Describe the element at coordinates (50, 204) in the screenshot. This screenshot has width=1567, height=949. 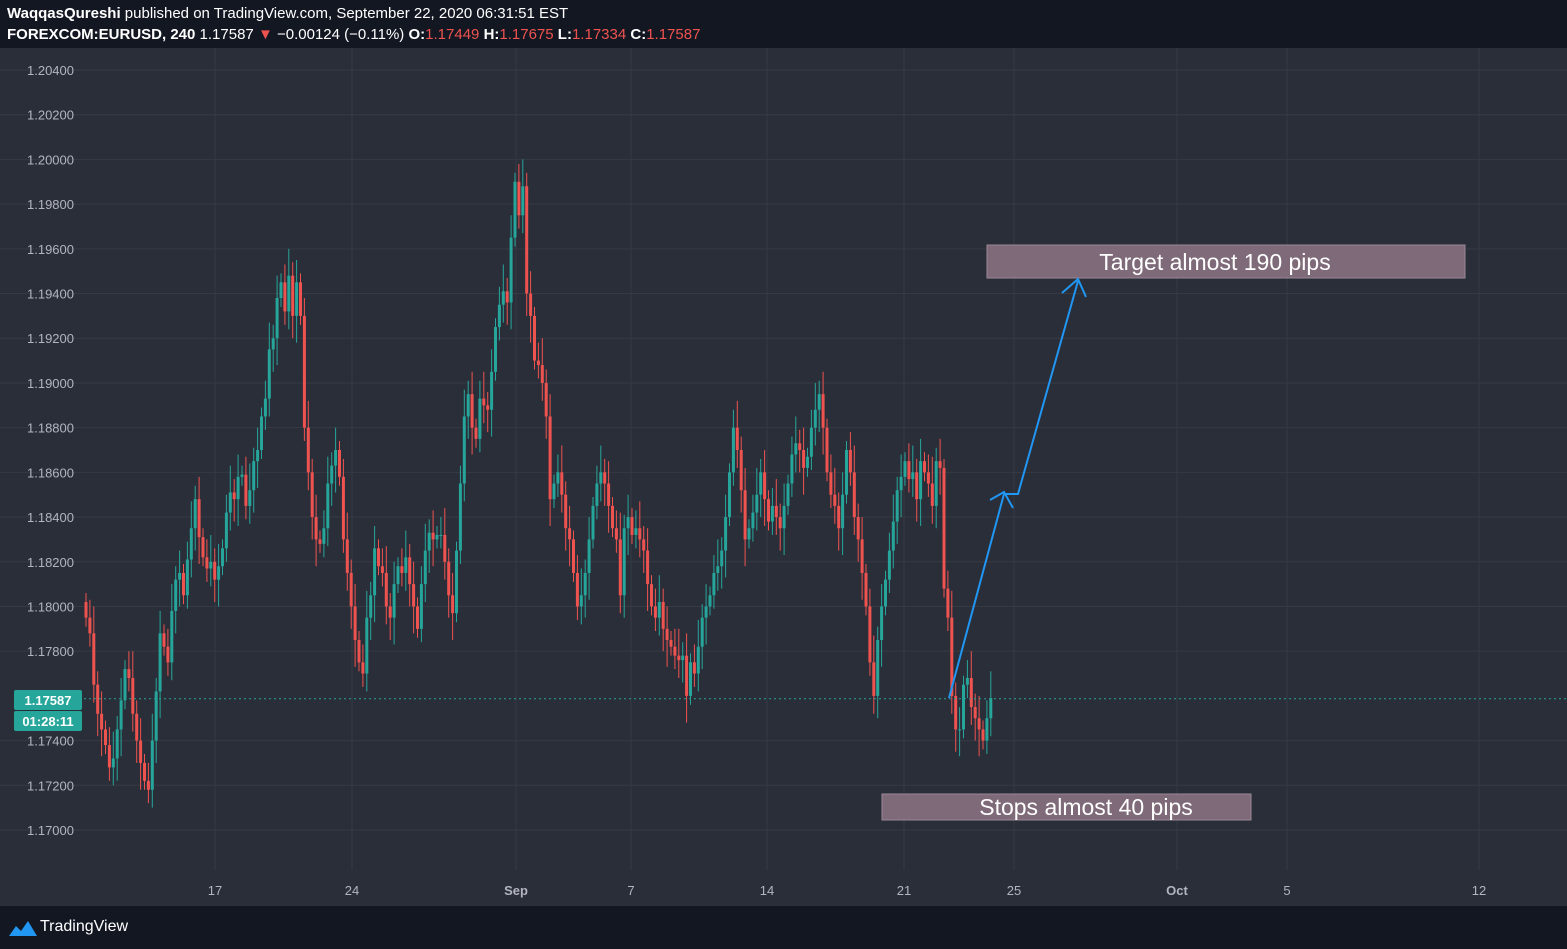
I see `y-tick-label: 1.19800` at that location.